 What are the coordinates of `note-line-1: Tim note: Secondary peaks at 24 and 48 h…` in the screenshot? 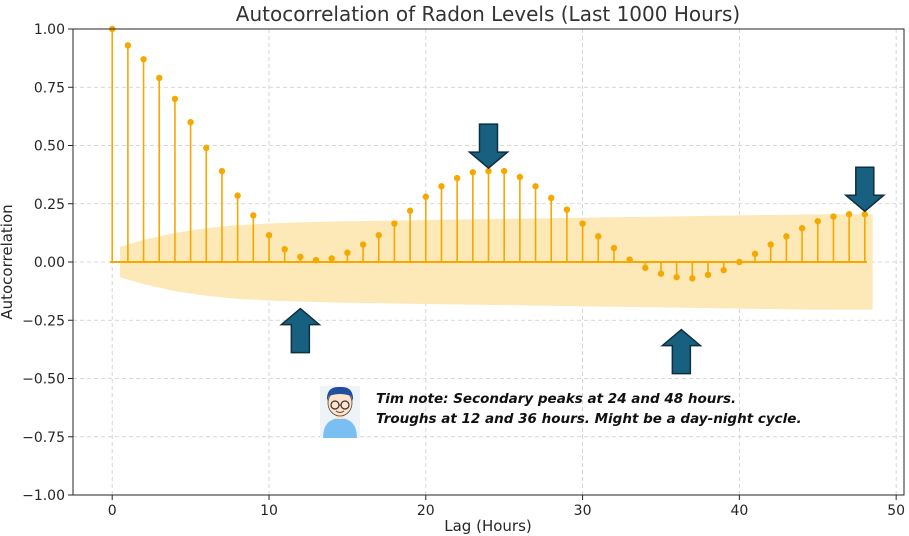 It's located at (556, 399).